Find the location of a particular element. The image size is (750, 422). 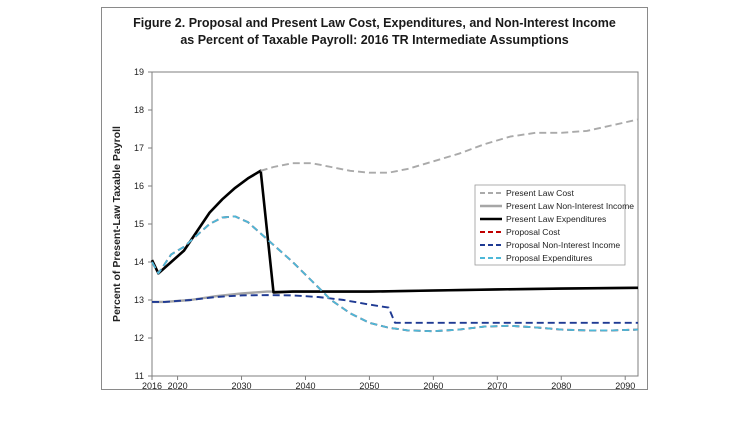

y-tick-label: 14 is located at coordinates (139, 262).